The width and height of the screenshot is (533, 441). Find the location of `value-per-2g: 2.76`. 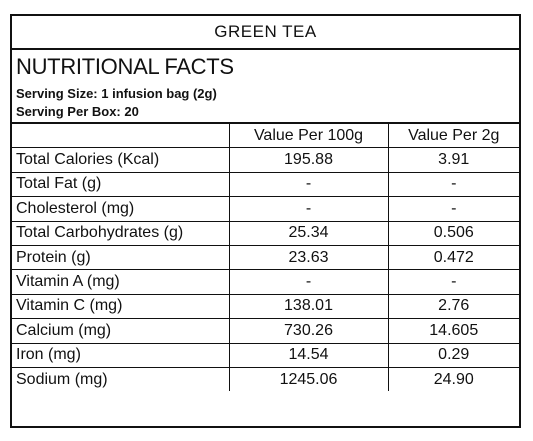

value-per-2g: 2.76 is located at coordinates (453, 306).